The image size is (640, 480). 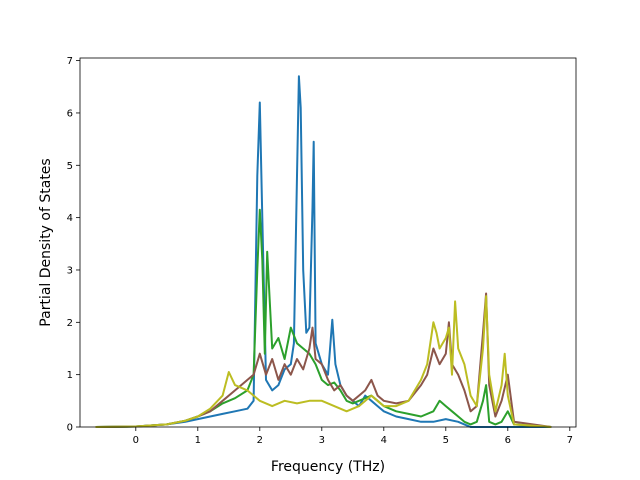 What do you see at coordinates (322, 440) in the screenshot?
I see `x-tick-label: 3` at bounding box center [322, 440].